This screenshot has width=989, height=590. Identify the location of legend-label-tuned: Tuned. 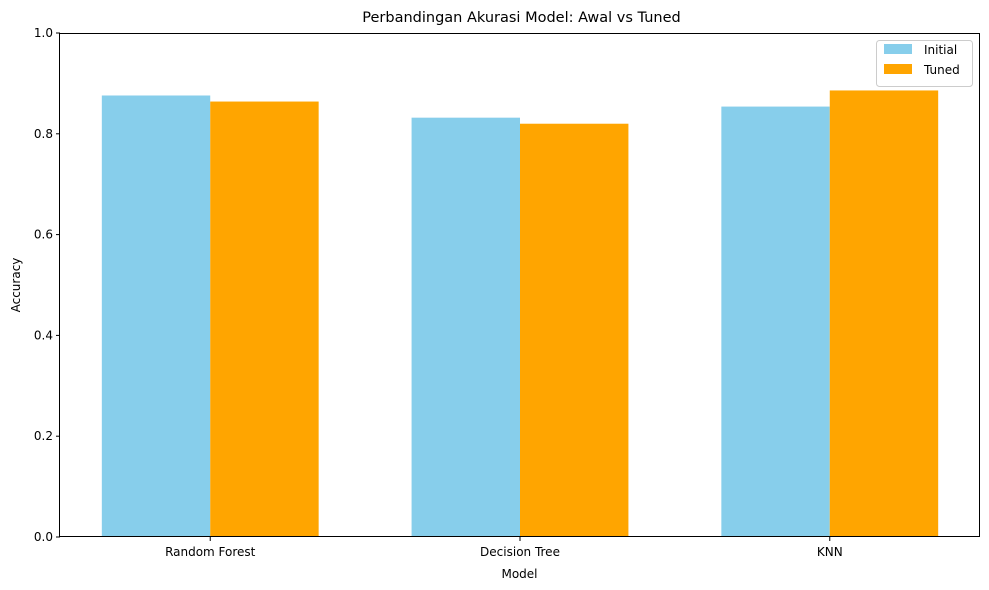
(941, 70).